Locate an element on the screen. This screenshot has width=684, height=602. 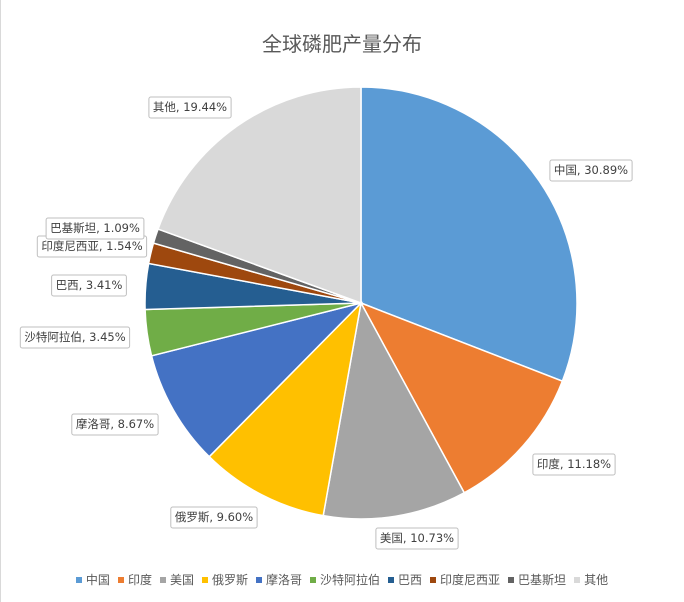
data-label-text: 巴基斯坦, 1.09% is located at coordinates (95, 228).